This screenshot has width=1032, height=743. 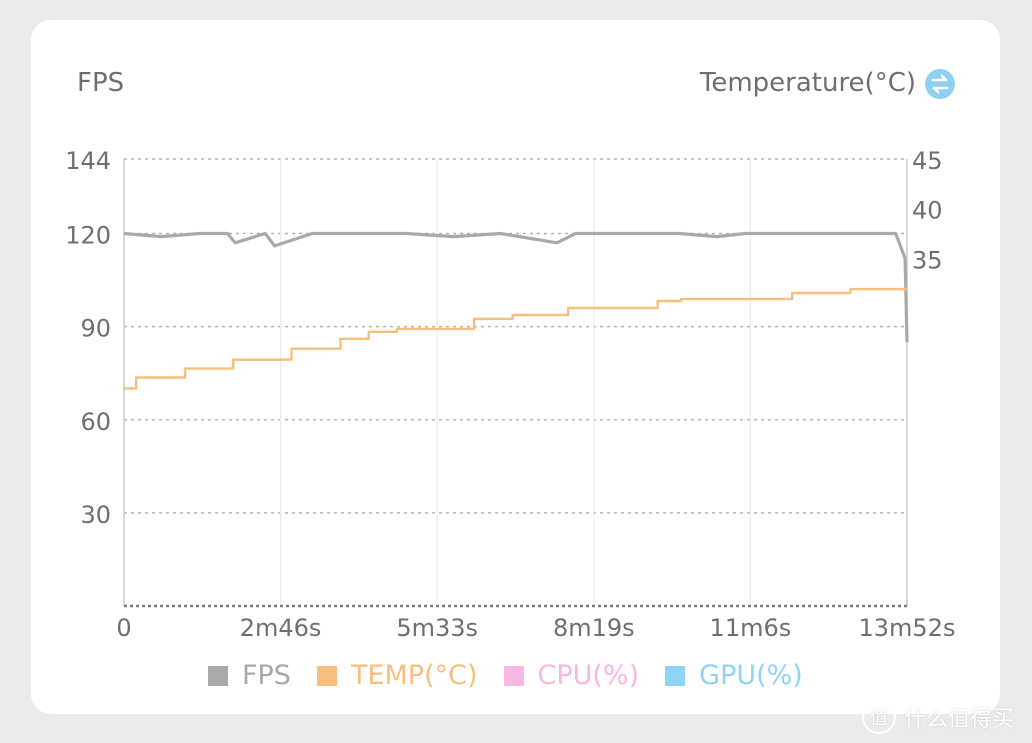 I want to click on y-left-tick-label: 90, so click(x=95, y=329).